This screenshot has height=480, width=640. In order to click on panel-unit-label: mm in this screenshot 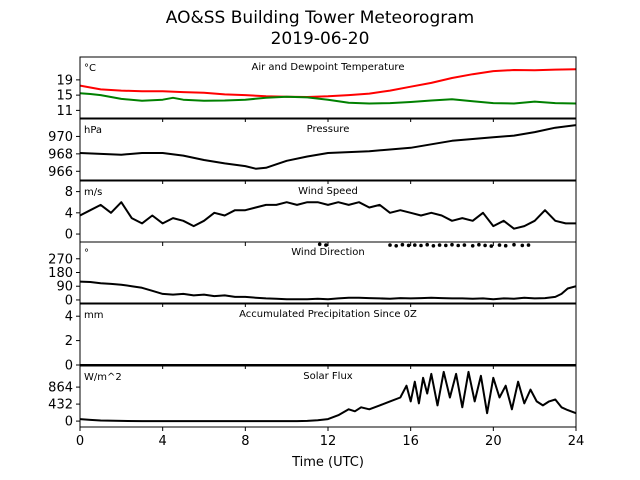, I will do `click(93, 315)`.